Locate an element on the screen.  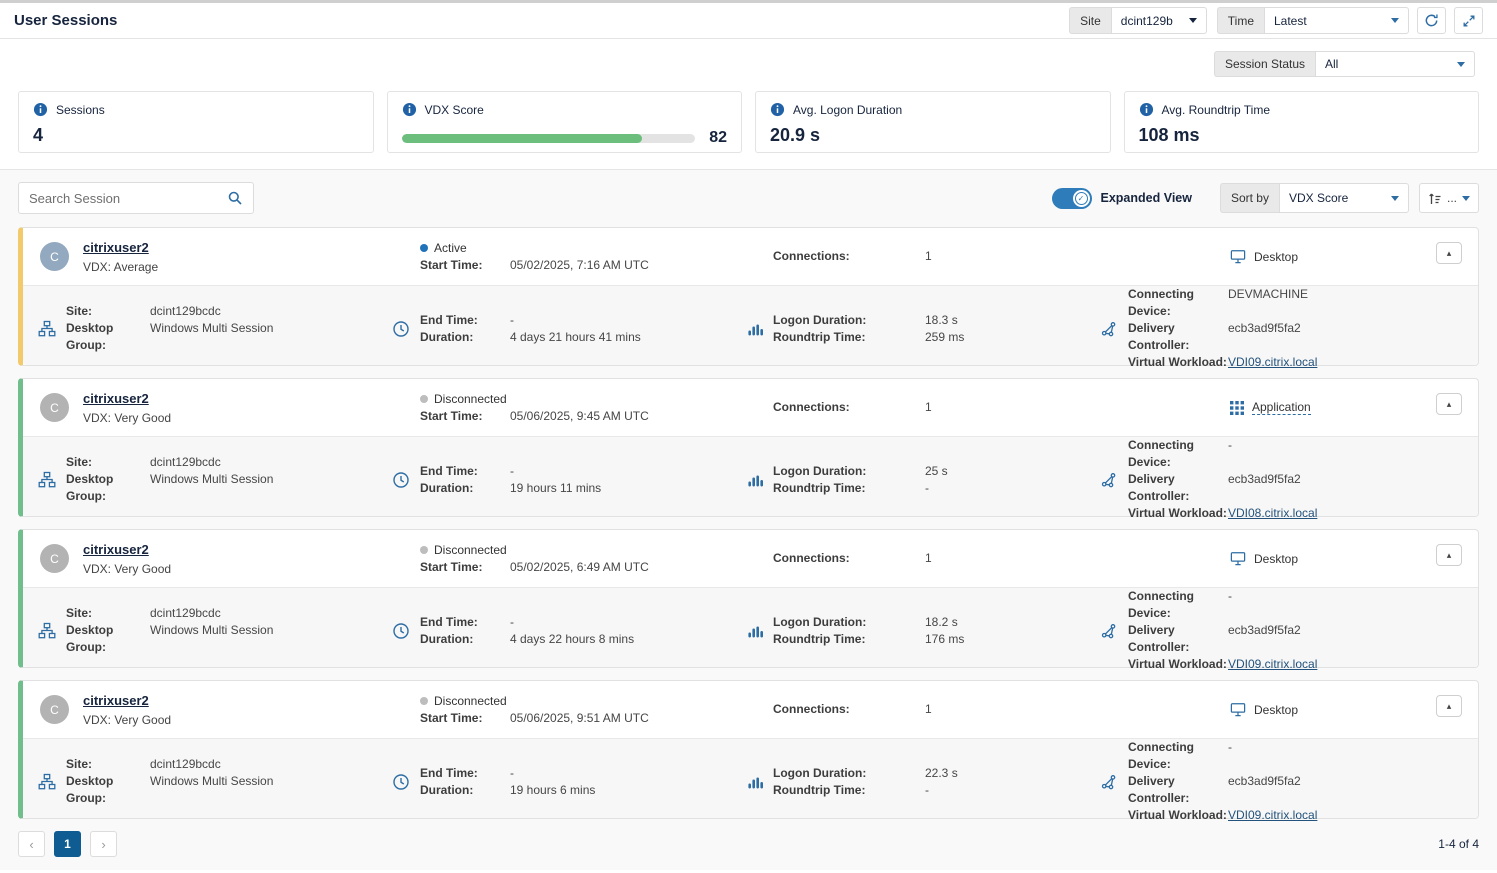
toggle-knob: ✓ is located at coordinates (1081, 198).